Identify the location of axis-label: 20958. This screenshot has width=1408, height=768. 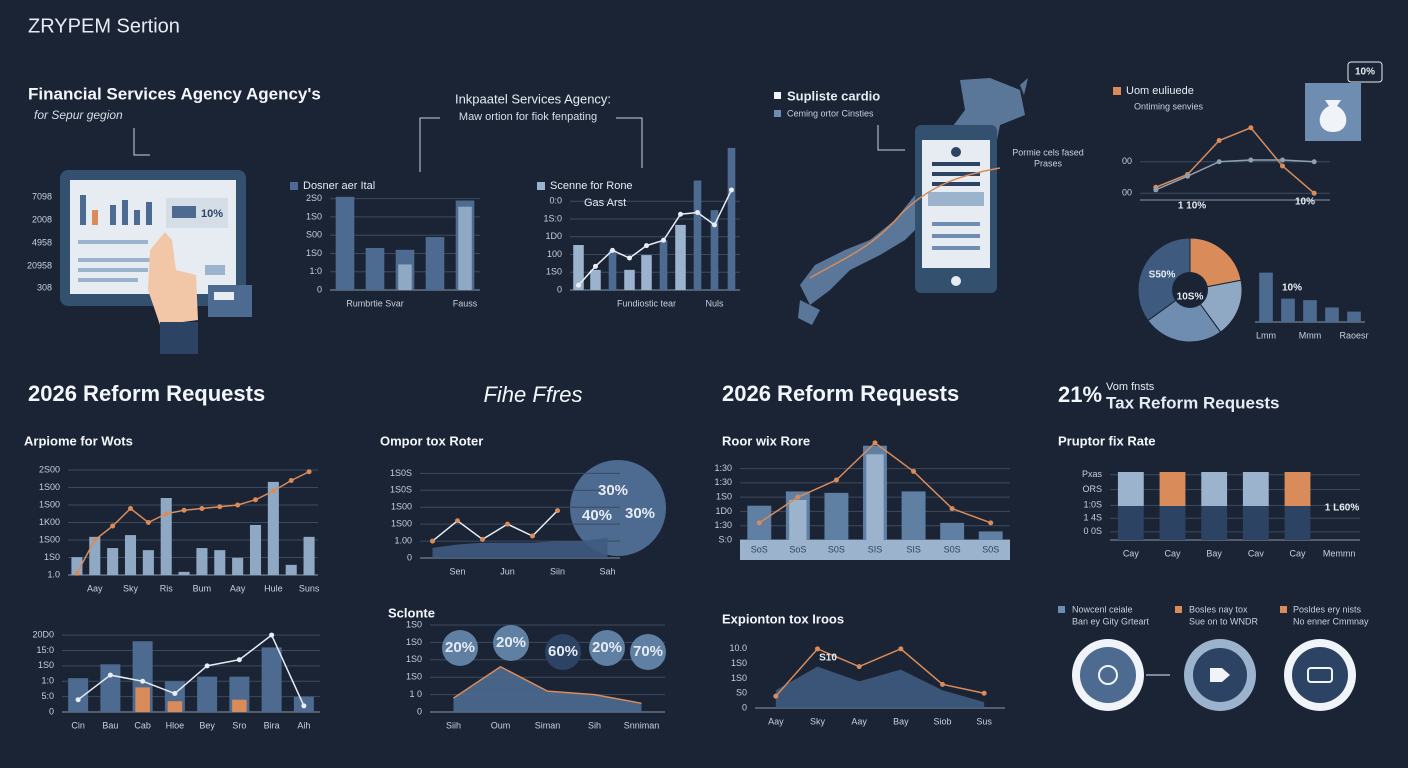
(39, 265).